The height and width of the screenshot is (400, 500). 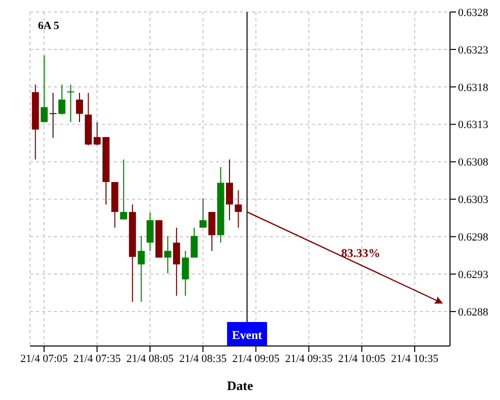 What do you see at coordinates (240, 385) in the screenshot?
I see `x-axis-title: Date` at bounding box center [240, 385].